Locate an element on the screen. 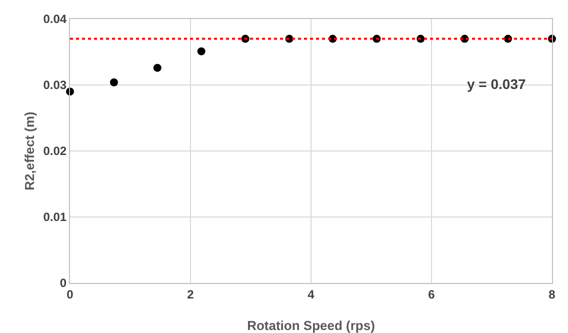 Image resolution: width=568 pixels, height=333 pixels. x-tick-label: 4 is located at coordinates (311, 294).